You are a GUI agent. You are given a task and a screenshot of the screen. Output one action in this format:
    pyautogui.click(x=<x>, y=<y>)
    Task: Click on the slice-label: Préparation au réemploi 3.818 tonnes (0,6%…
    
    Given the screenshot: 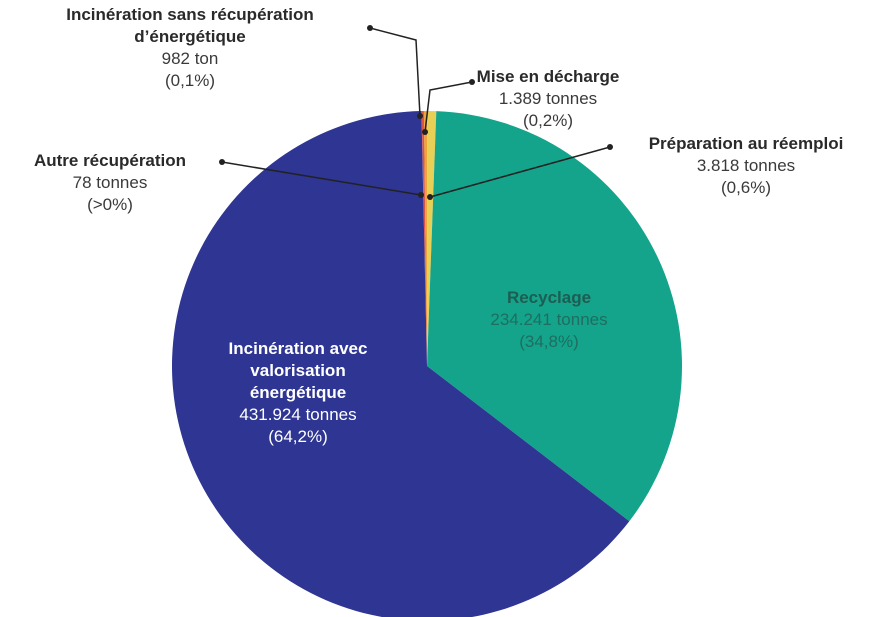 What is the action you would take?
    pyautogui.click(x=745, y=166)
    